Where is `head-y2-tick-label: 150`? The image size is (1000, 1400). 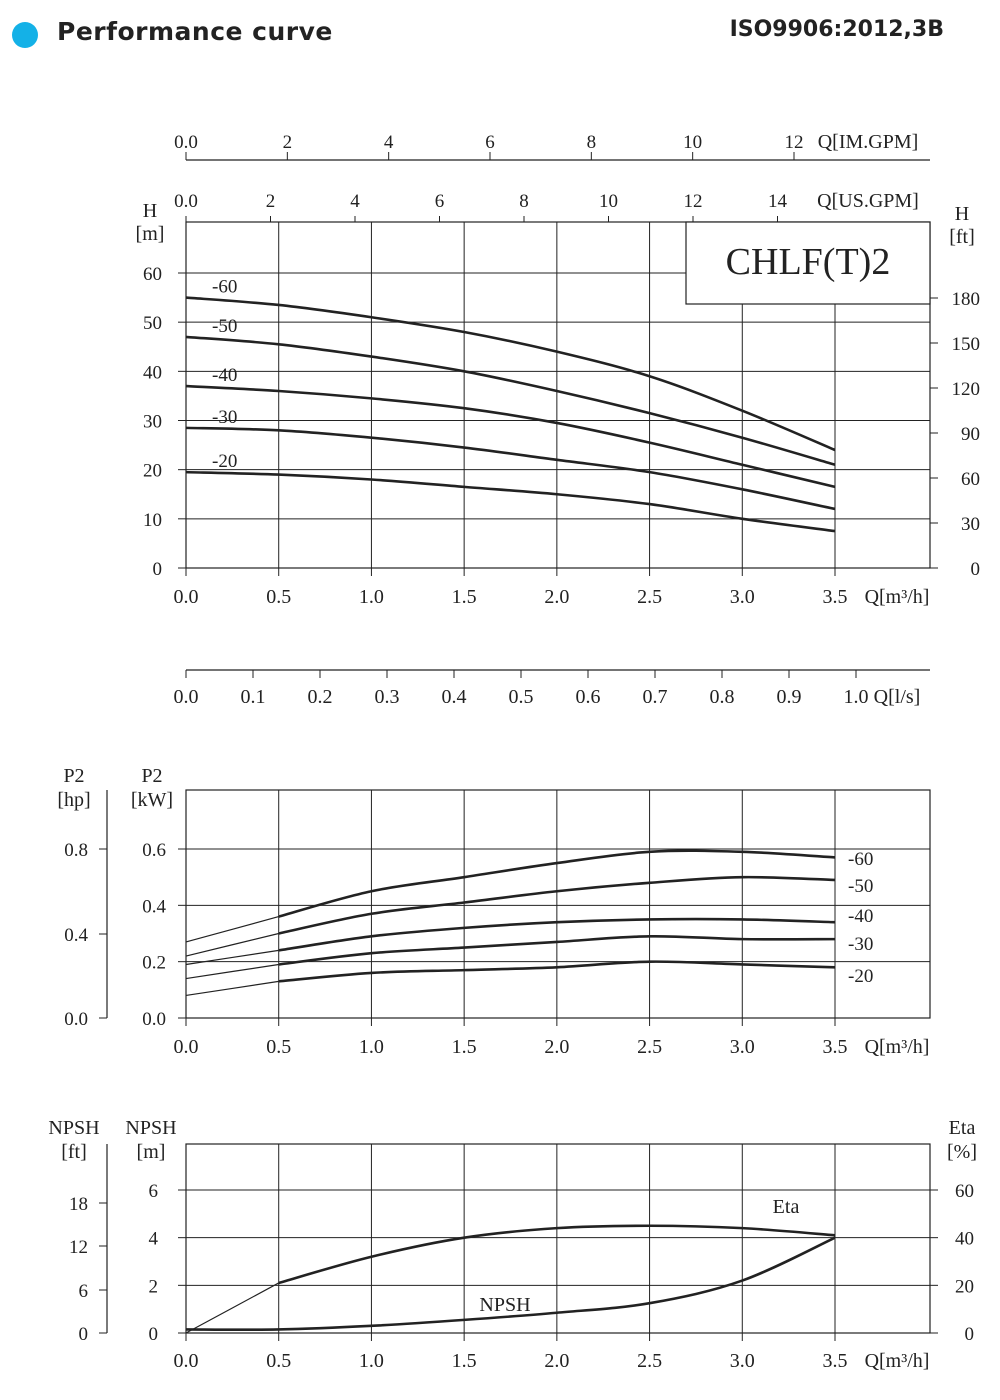 head-y2-tick-label: 150 is located at coordinates (966, 344).